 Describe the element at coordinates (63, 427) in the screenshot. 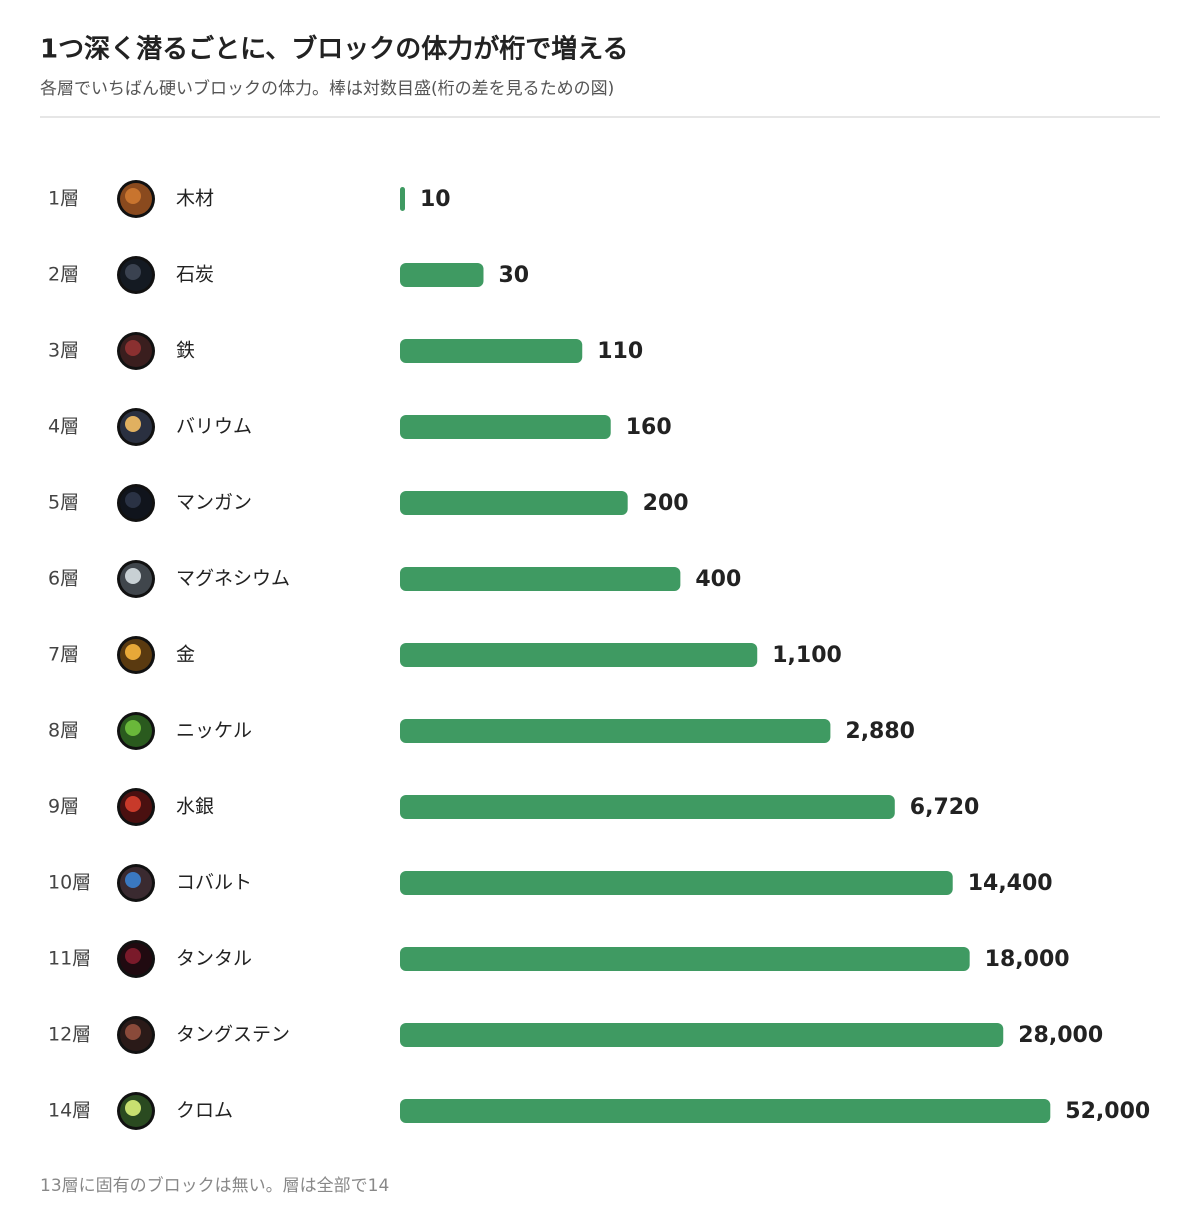

I see `layer-label: 4層` at that location.